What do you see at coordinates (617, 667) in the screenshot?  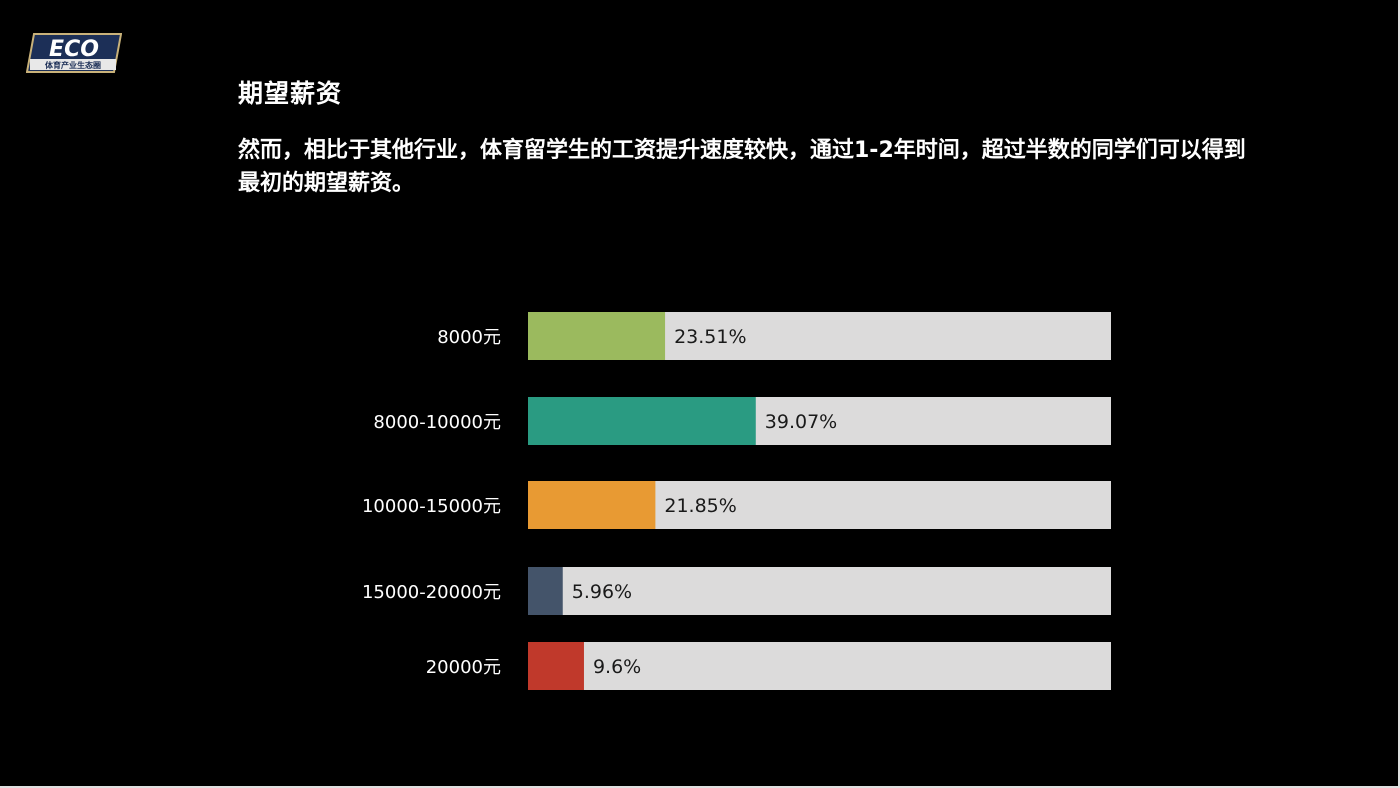 I see `value-label: 9.6%` at bounding box center [617, 667].